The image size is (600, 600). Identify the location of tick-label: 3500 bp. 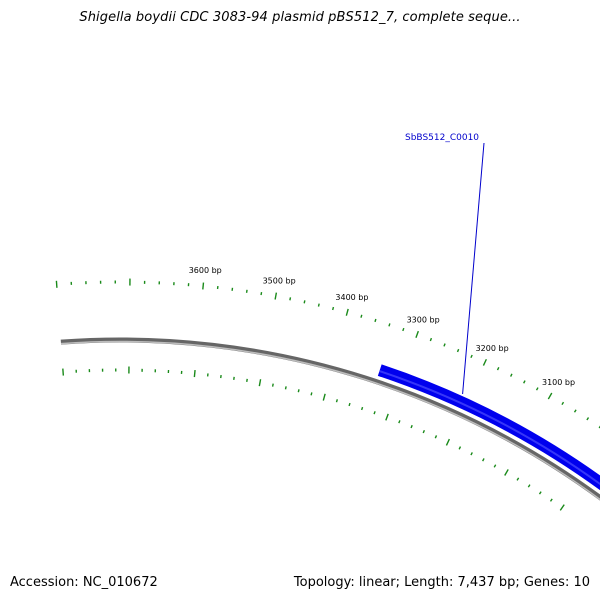
(279, 280).